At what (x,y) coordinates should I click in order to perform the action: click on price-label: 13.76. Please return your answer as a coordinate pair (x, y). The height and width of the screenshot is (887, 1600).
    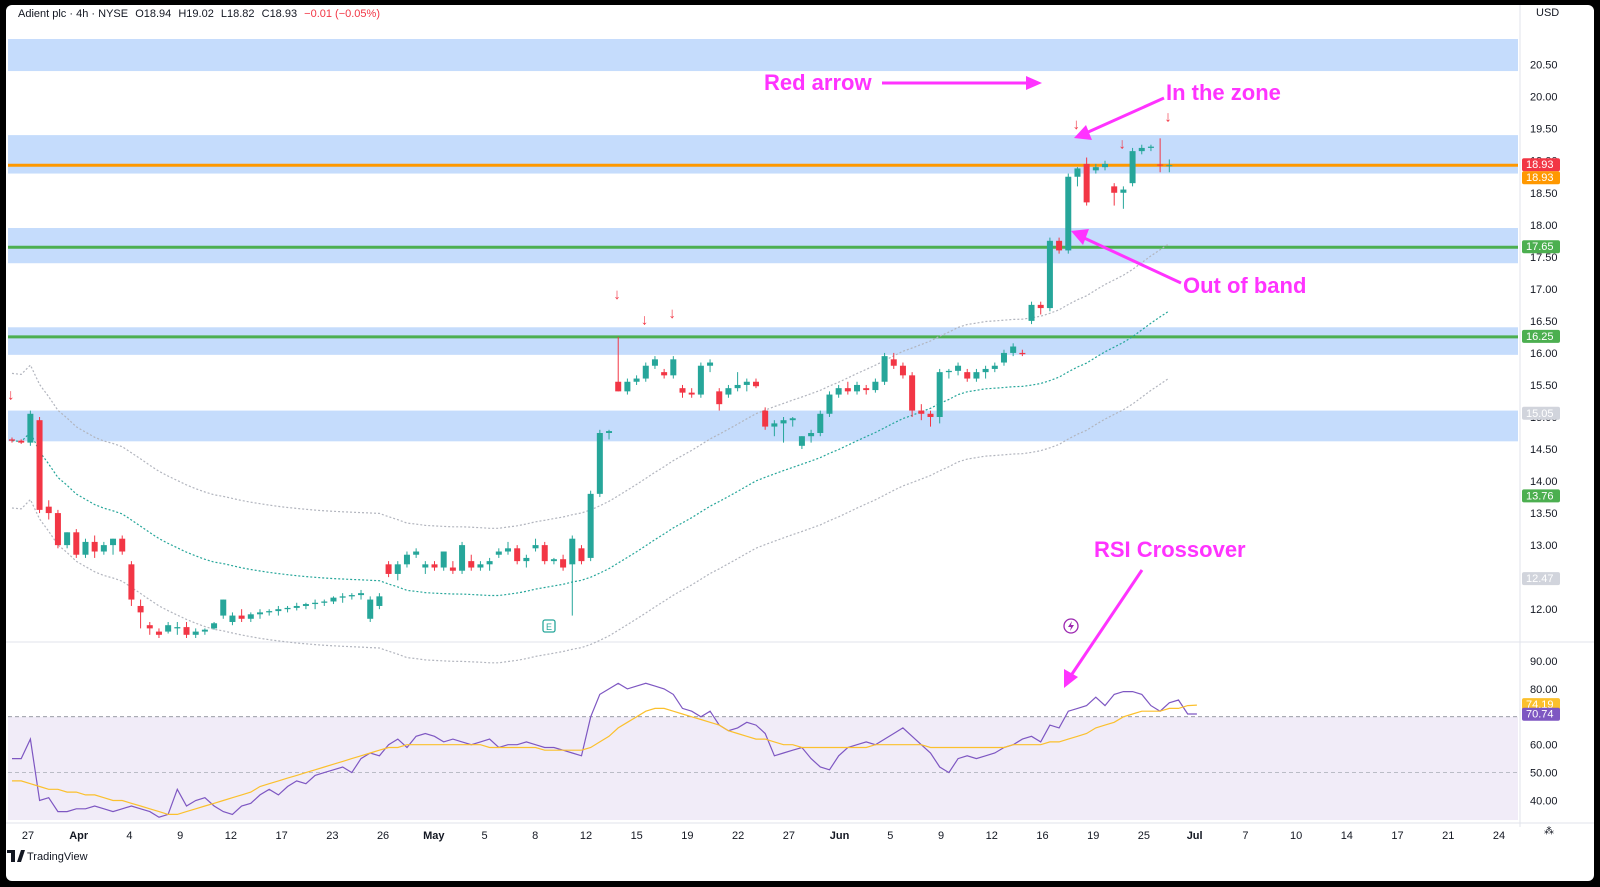
    Looking at the image, I should click on (1541, 496).